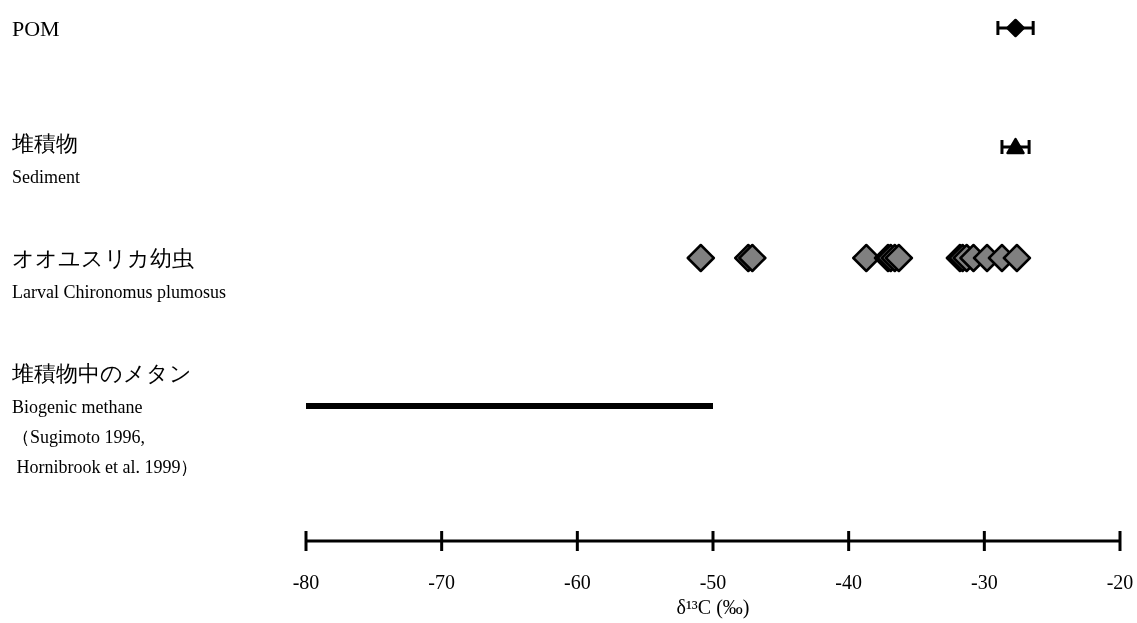 This screenshot has width=1137, height=623. What do you see at coordinates (119, 274) in the screenshot?
I see `category-label: オオユスリカ幼虫 Larval Chironomus plumosus` at bounding box center [119, 274].